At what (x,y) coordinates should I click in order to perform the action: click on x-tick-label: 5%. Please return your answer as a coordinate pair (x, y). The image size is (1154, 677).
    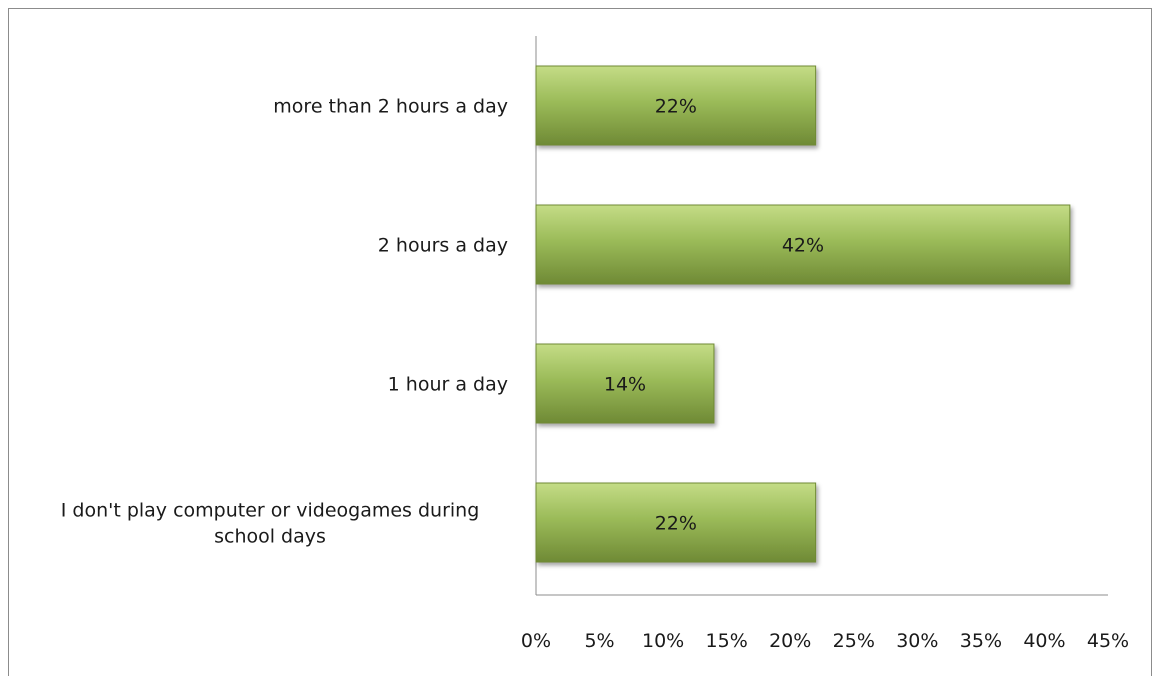
    Looking at the image, I should click on (599, 641).